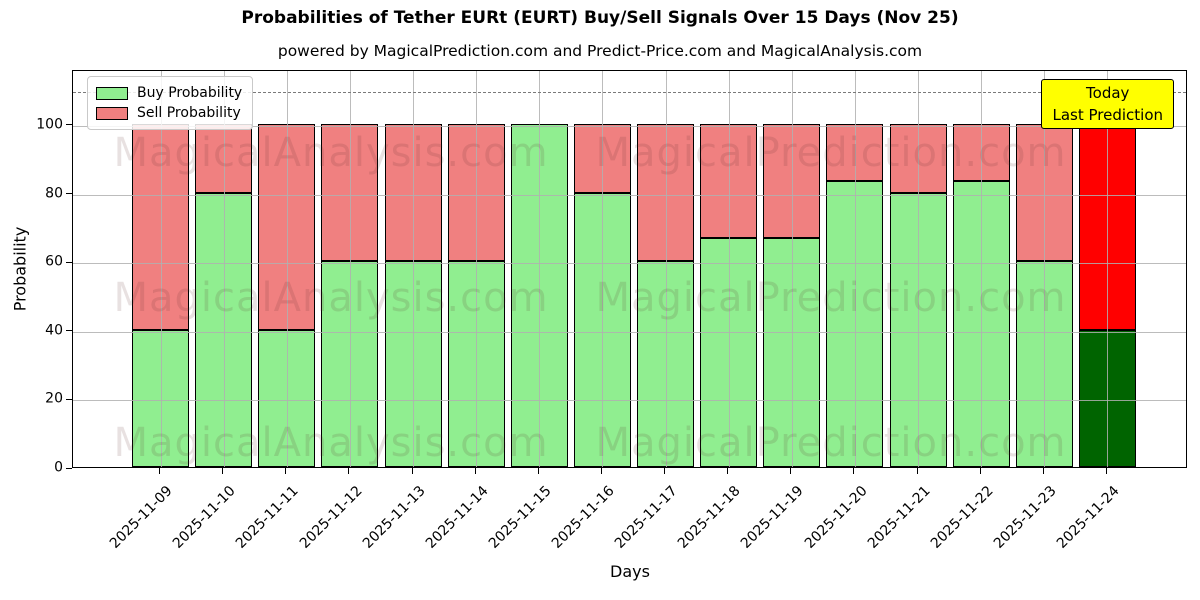  I want to click on legend-item-label: Sell Probability, so click(189, 113).